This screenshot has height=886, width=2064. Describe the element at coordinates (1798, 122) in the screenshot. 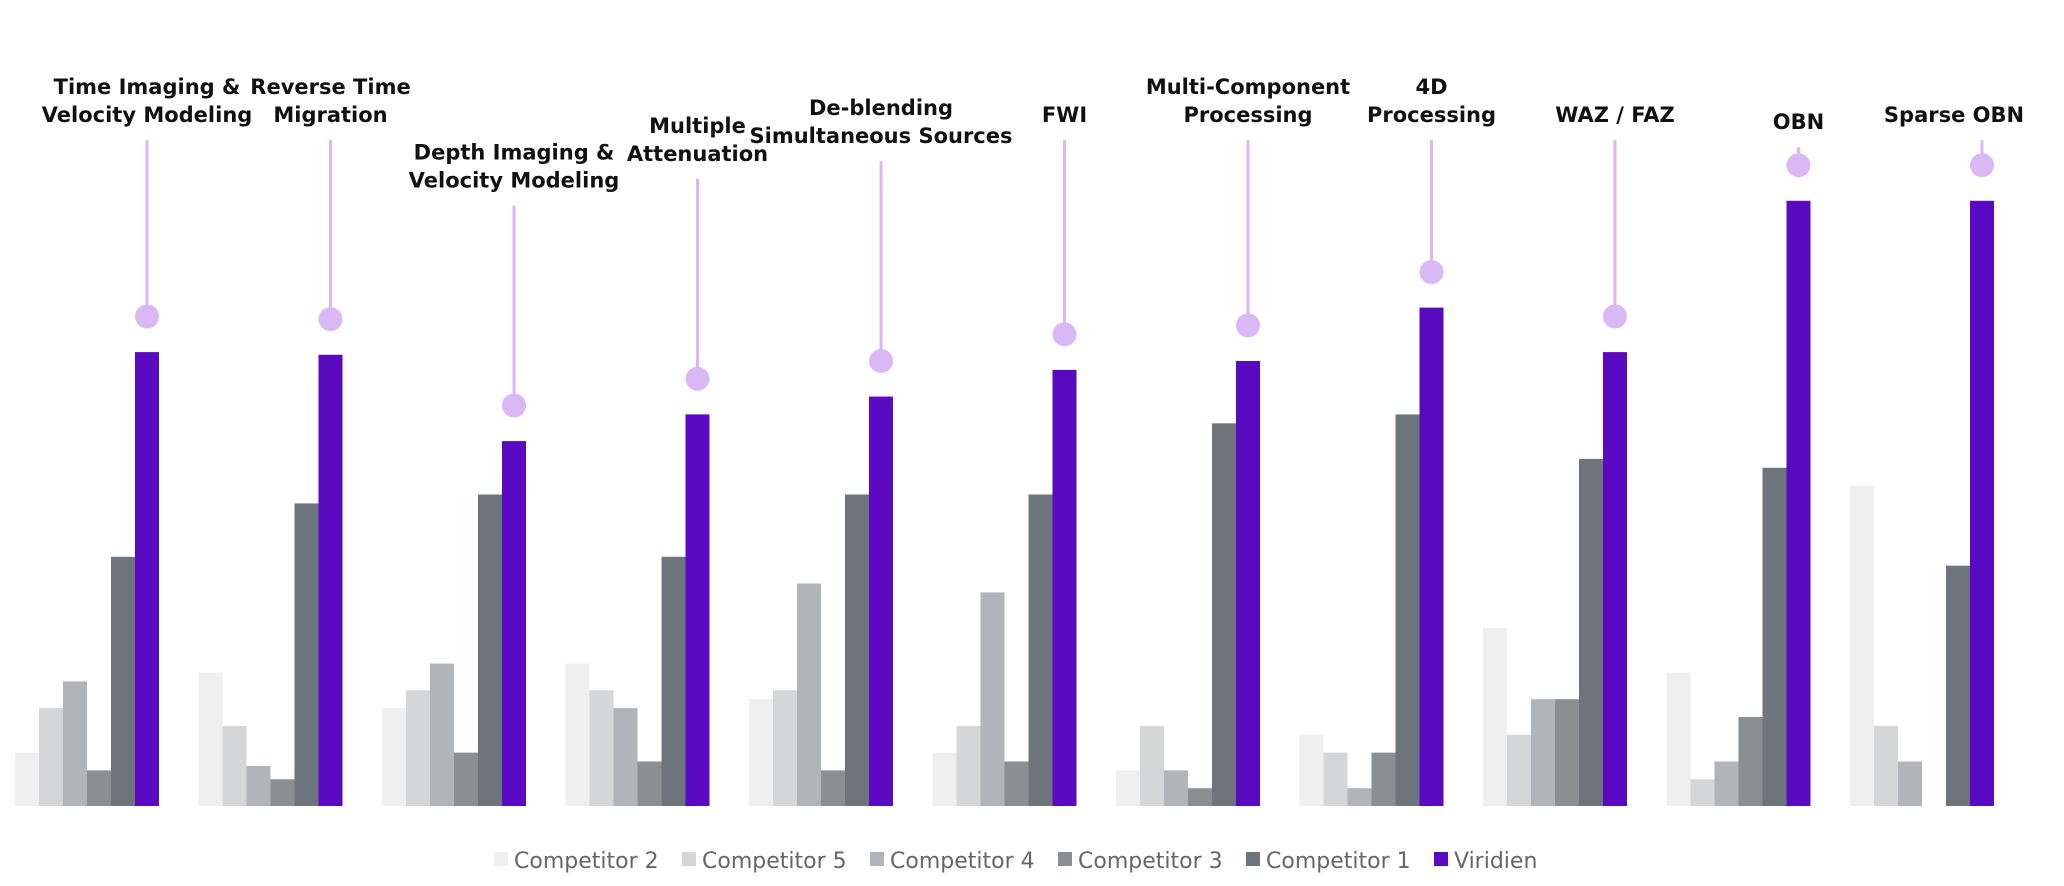

I see `category-label-9: OBN` at that location.